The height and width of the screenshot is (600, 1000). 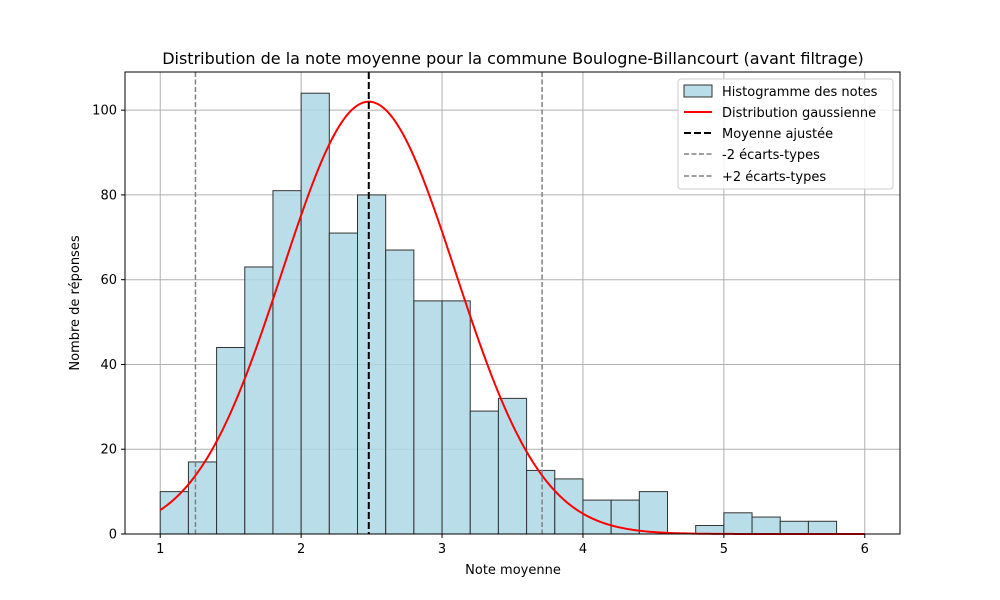 What do you see at coordinates (442, 549) in the screenshot?
I see `x-tick-label: 3` at bounding box center [442, 549].